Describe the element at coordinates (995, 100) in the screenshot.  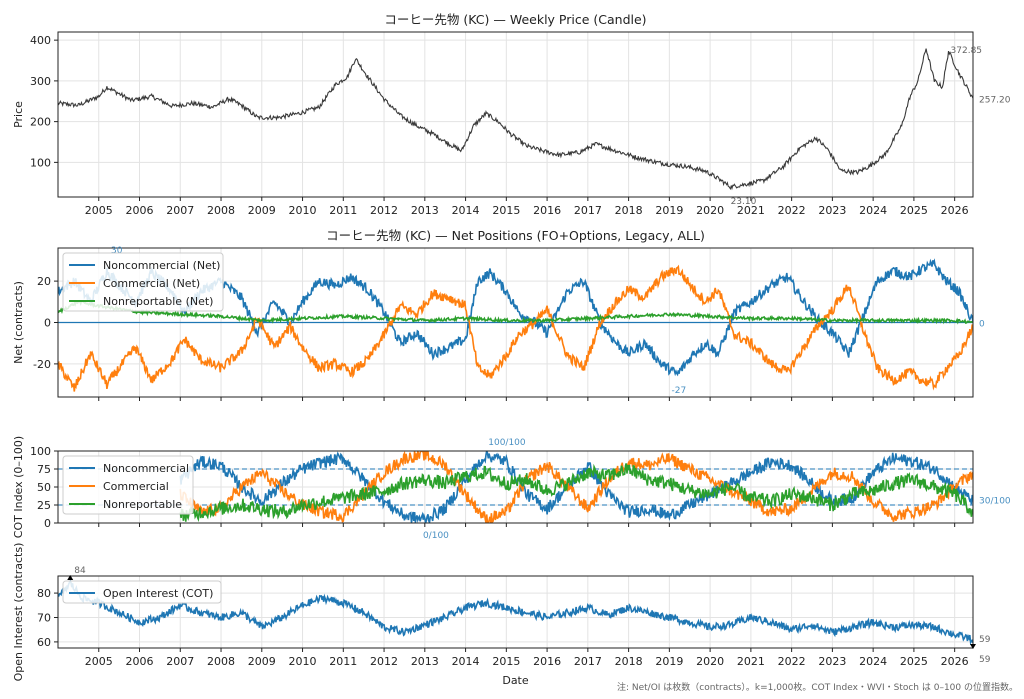
I see `annotation-label: 257.20` at that location.